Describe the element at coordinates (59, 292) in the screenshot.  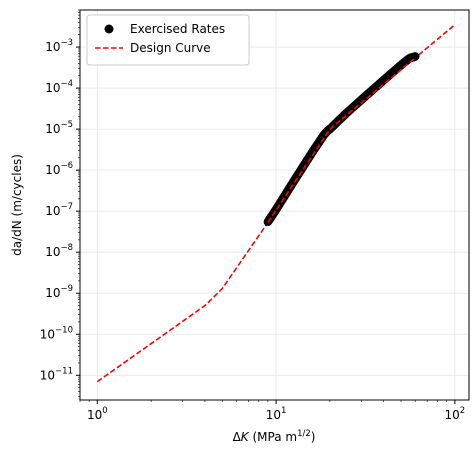
I see `y-tick-label: 10⁻⁹` at that location.